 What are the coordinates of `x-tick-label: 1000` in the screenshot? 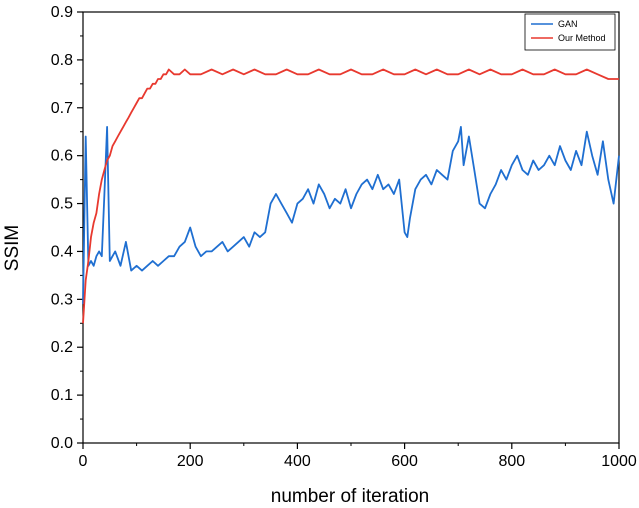 It's located at (619, 461).